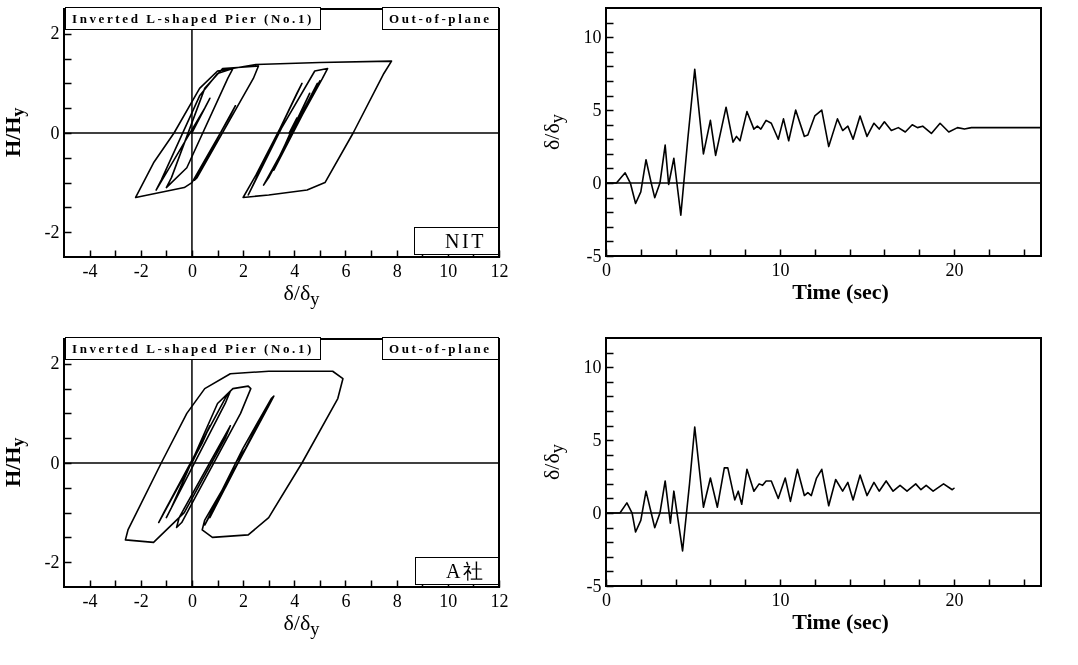  What do you see at coordinates (457, 571) in the screenshot?
I see `annotation: A社` at bounding box center [457, 571].